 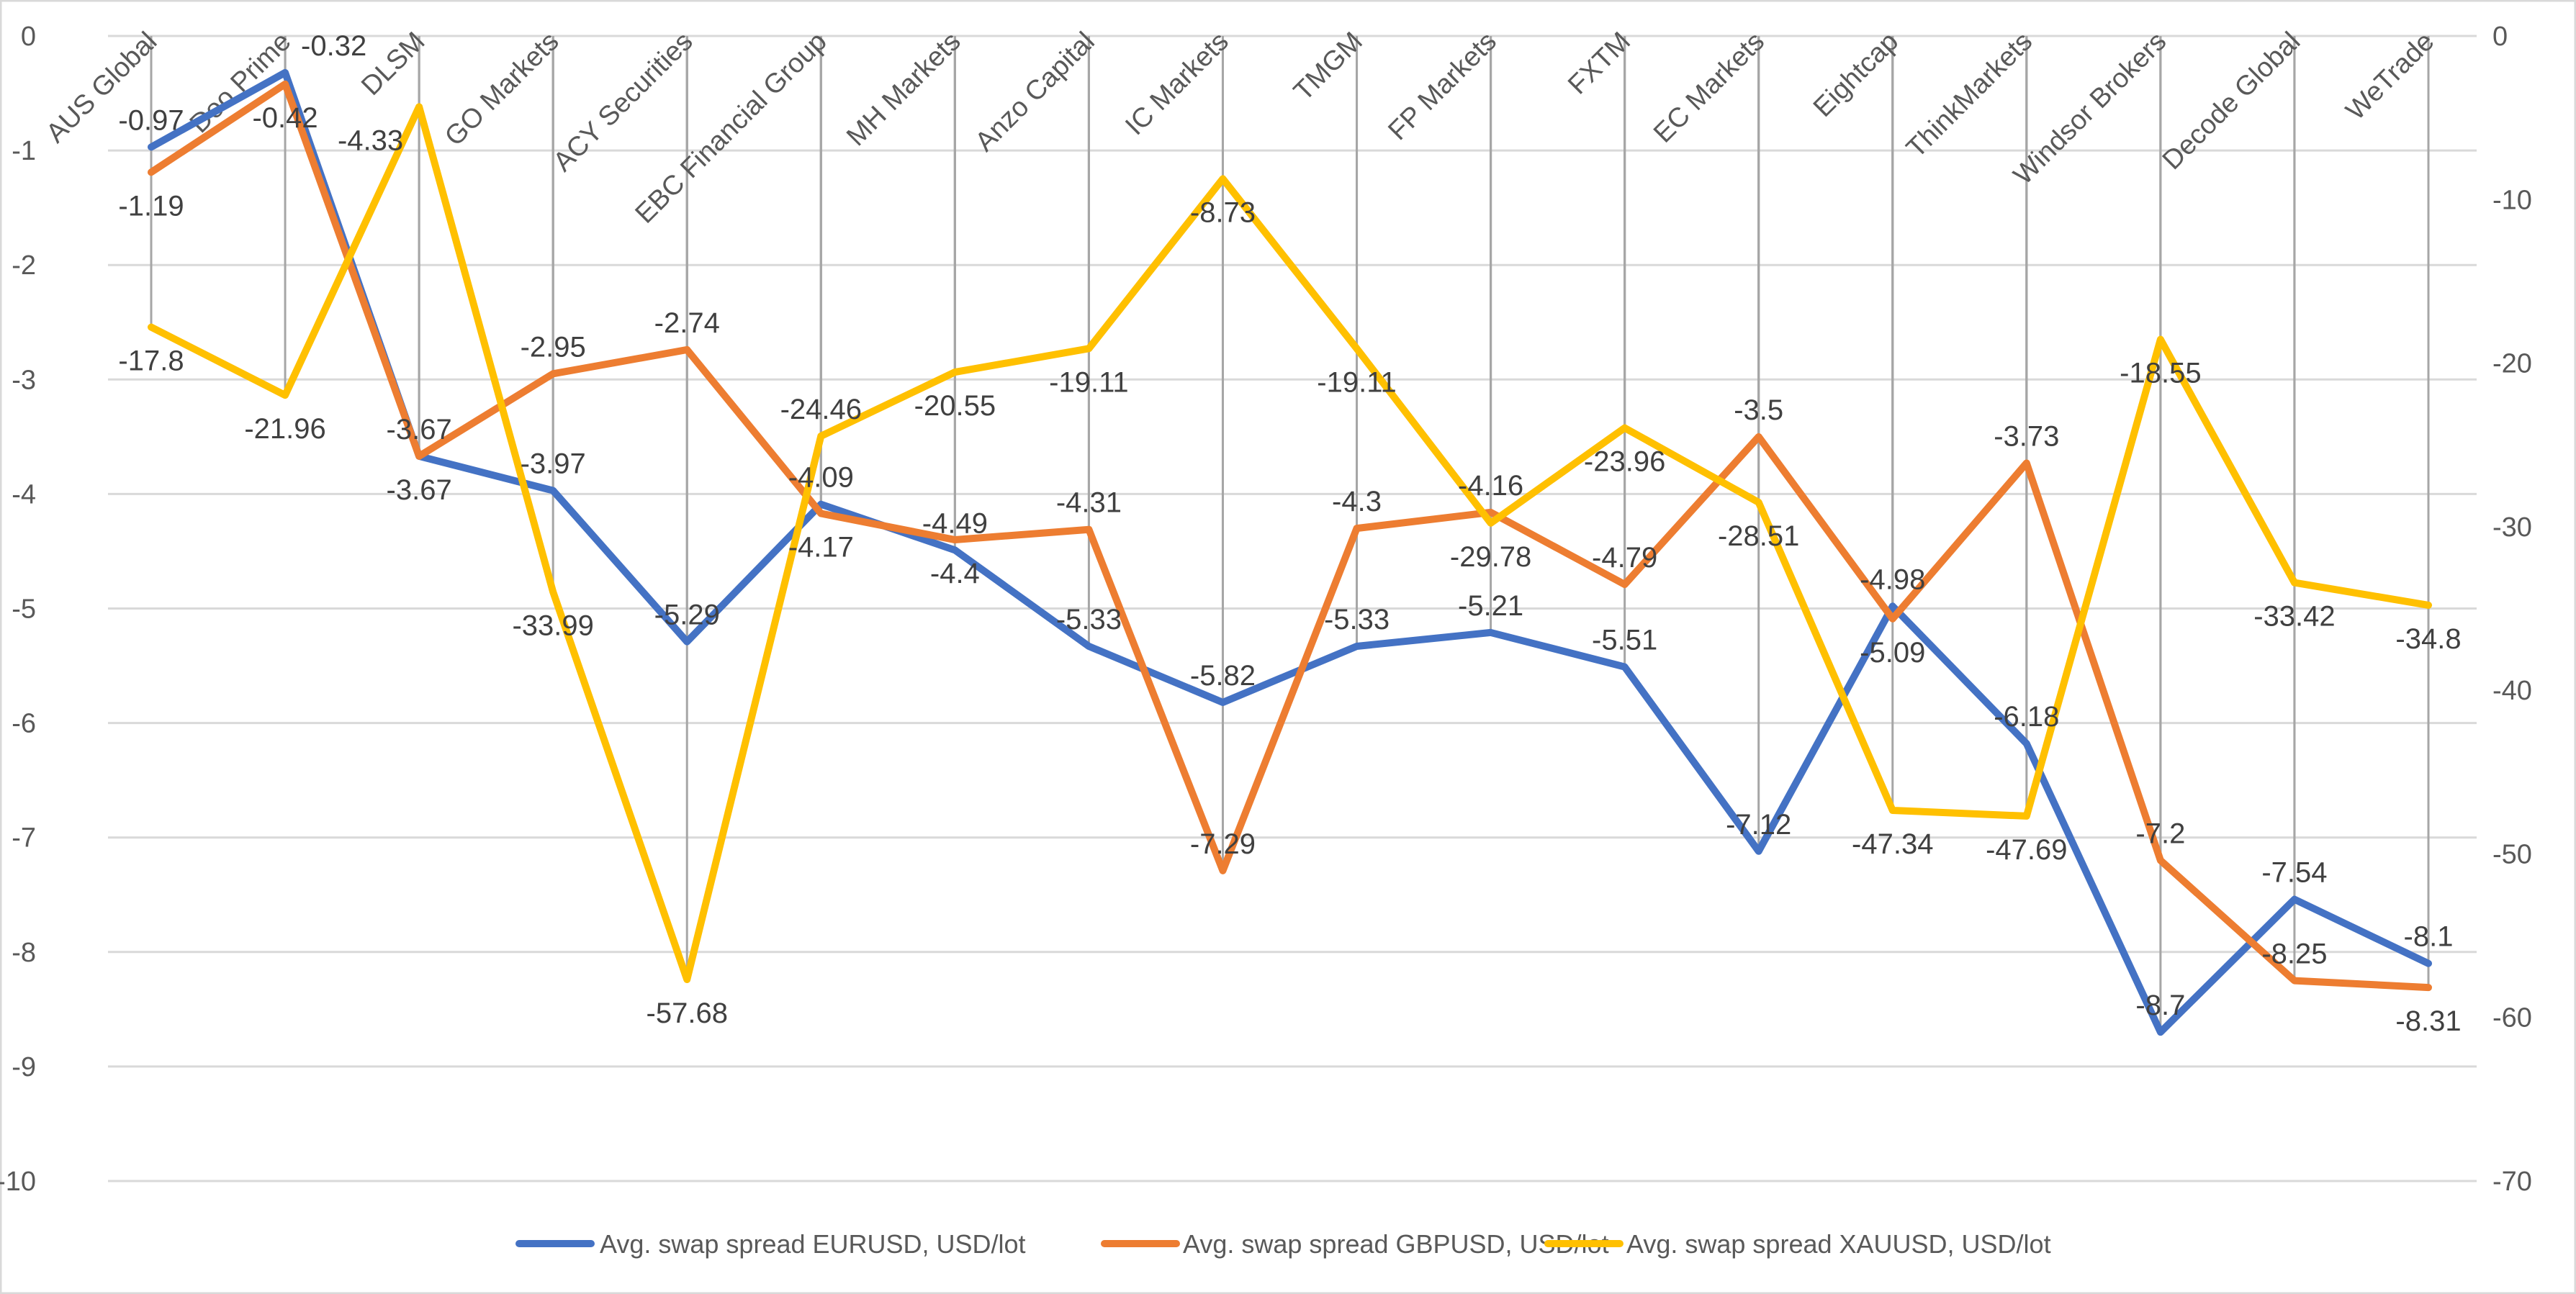 What do you see at coordinates (2026, 850) in the screenshot?
I see `data-label: -47.69` at bounding box center [2026, 850].